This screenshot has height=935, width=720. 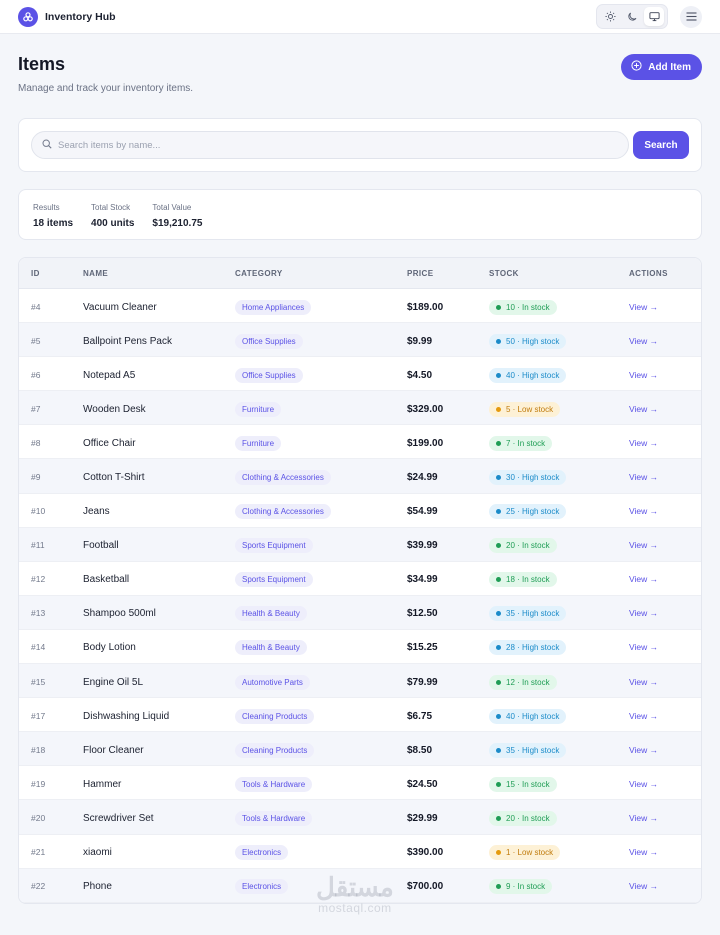 What do you see at coordinates (528, 307) in the screenshot?
I see `stock-label: 10 · In stock` at bounding box center [528, 307].